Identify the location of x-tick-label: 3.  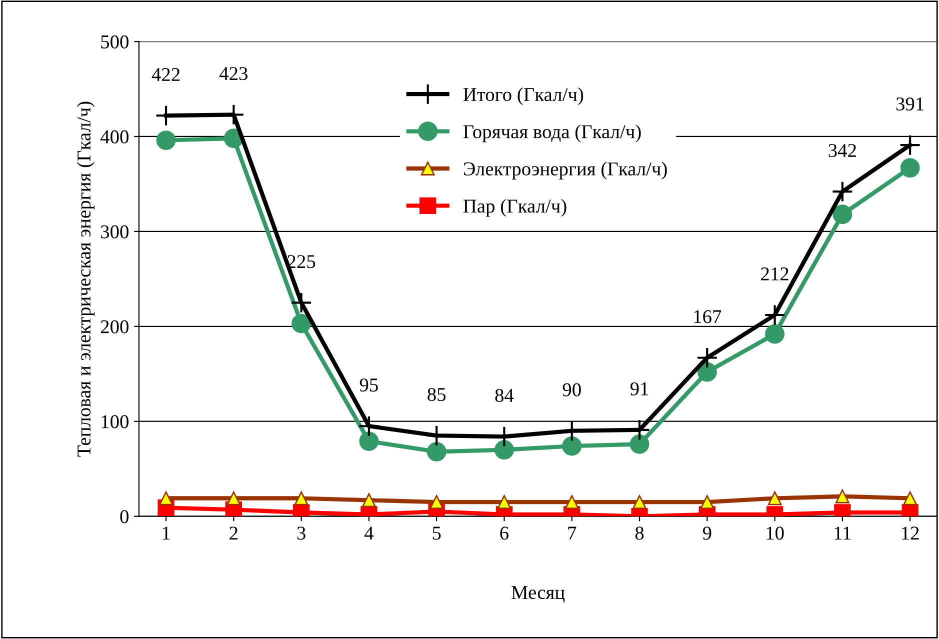
(301, 533).